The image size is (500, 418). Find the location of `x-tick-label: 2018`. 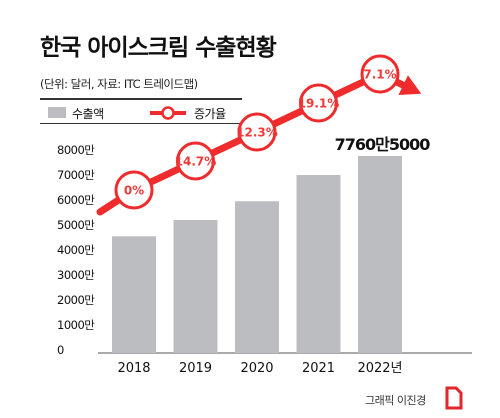

x-tick-label: 2018 is located at coordinates (133, 368).